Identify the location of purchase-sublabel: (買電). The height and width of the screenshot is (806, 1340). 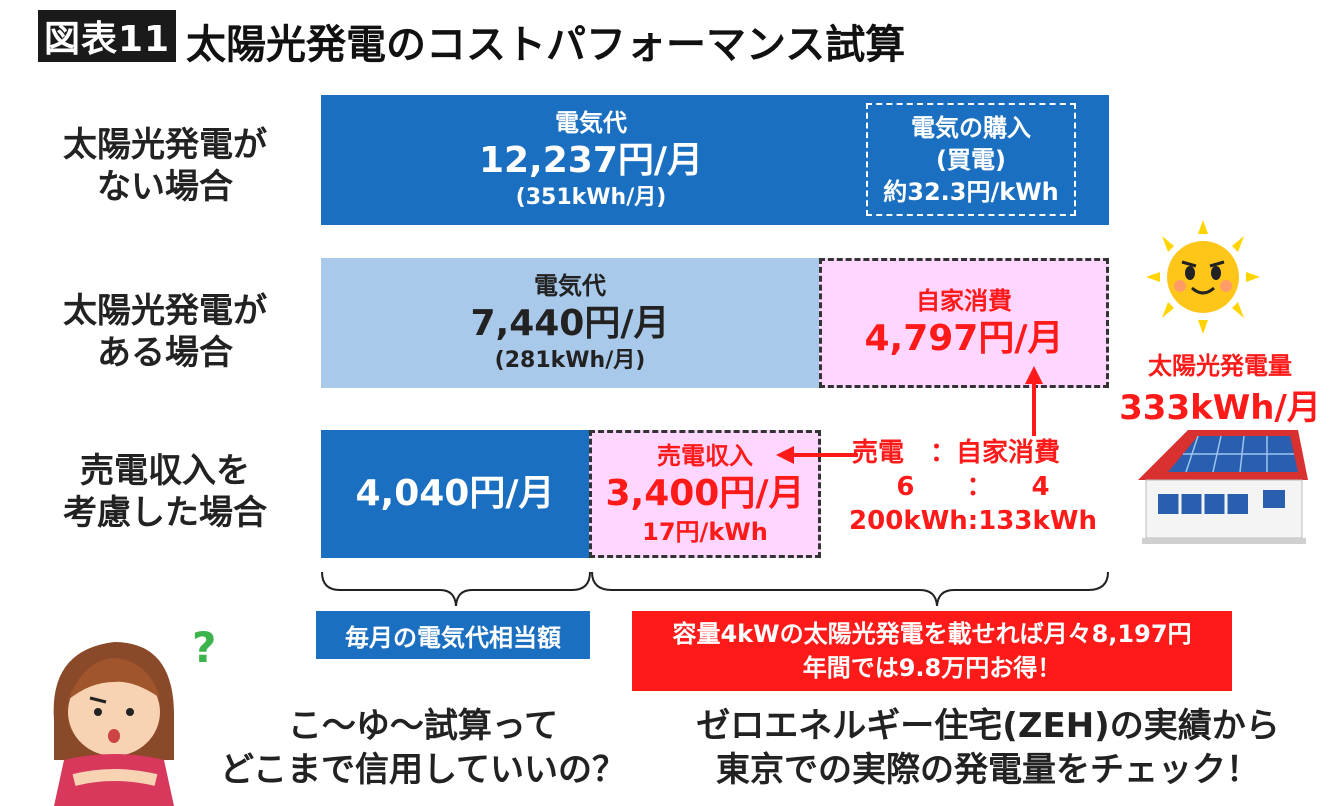
(971, 159).